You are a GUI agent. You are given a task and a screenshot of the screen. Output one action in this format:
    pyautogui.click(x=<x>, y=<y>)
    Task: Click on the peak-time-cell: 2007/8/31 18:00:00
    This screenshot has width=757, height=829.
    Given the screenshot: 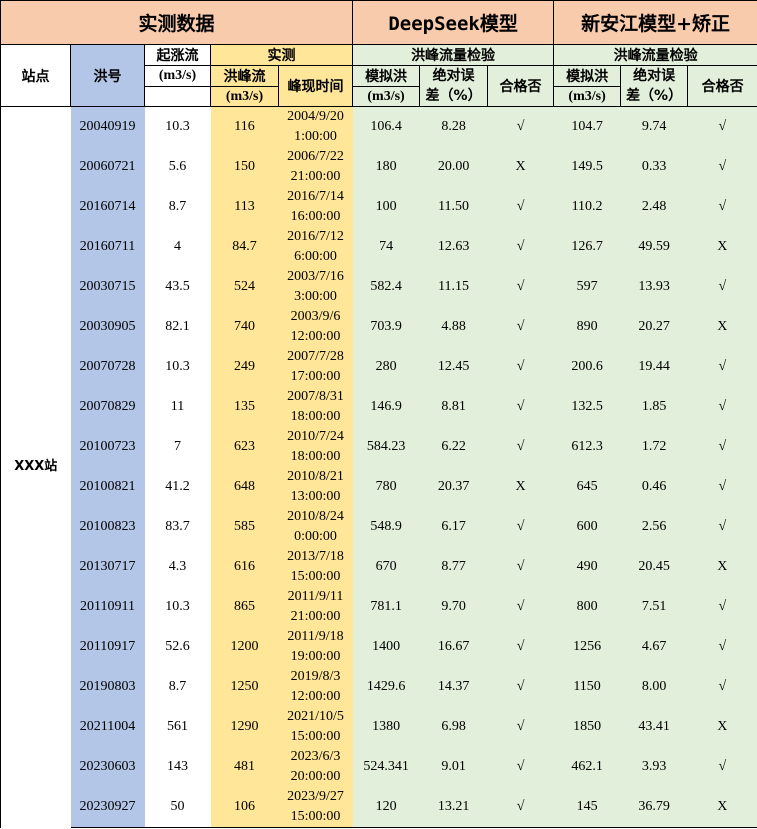 What is the action you would take?
    pyautogui.click(x=315, y=407)
    